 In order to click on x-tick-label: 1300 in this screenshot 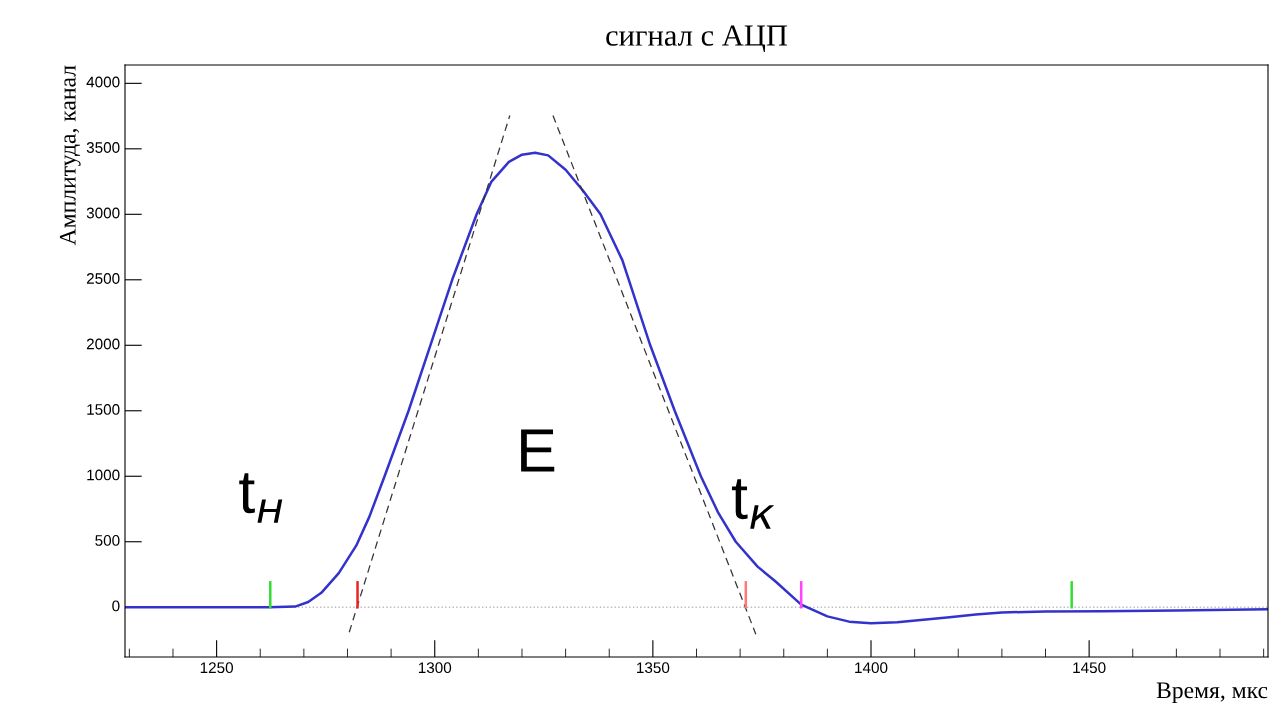, I will do `click(435, 668)`.